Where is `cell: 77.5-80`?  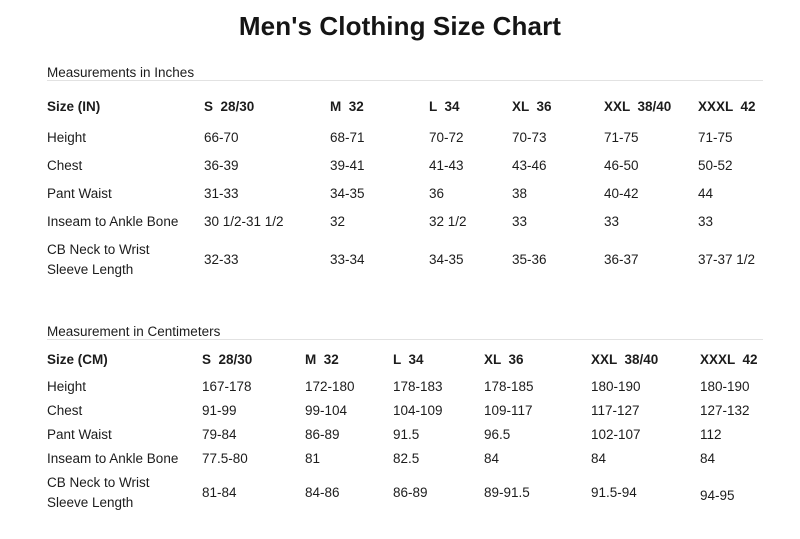
cell: 77.5-80 is located at coordinates (225, 458).